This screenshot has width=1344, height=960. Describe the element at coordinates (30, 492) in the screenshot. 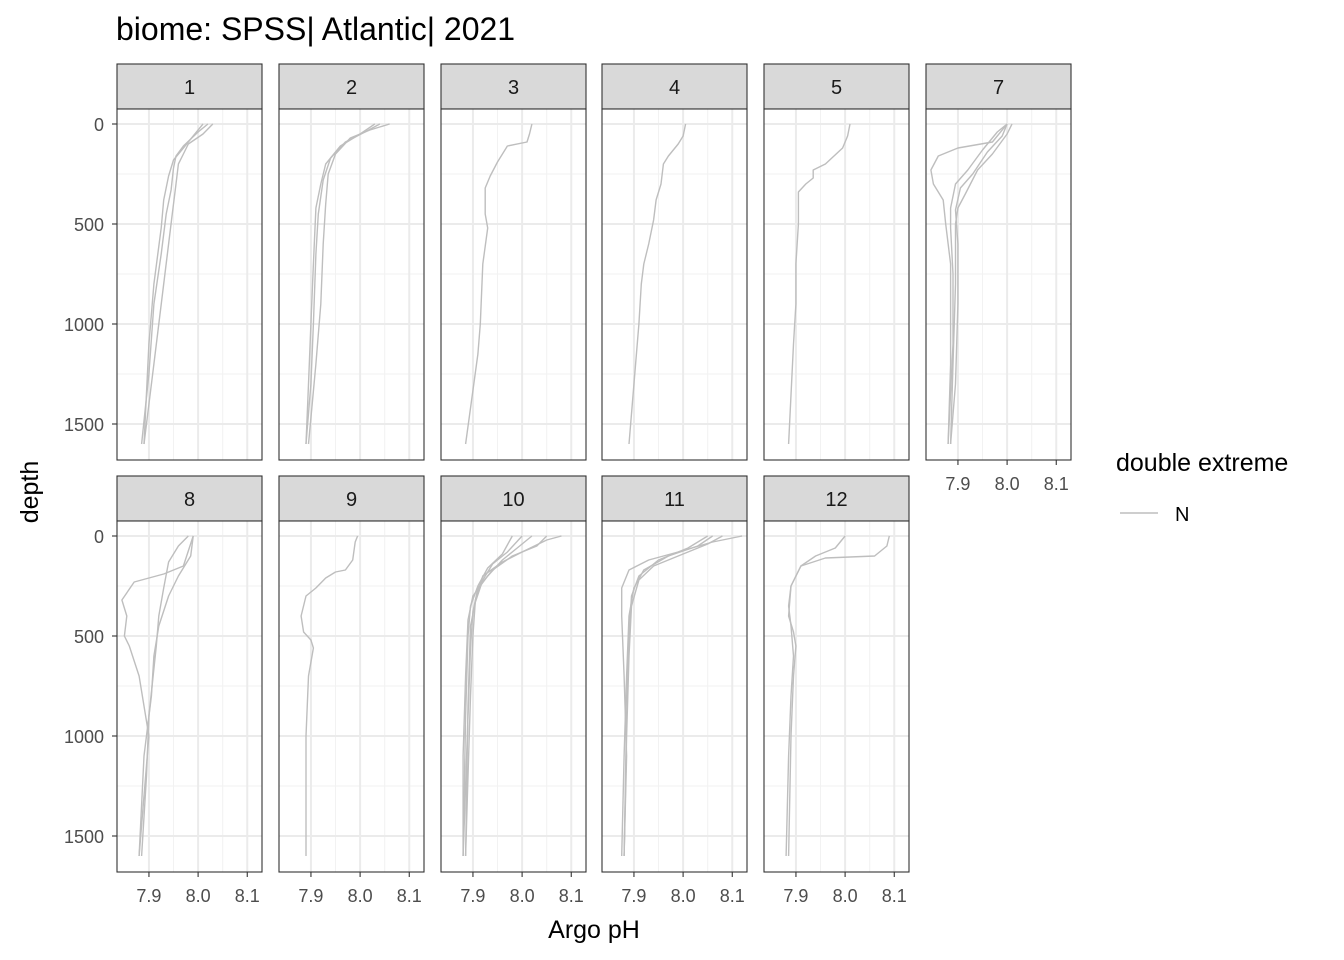

I see `y-axis-title: depth` at that location.